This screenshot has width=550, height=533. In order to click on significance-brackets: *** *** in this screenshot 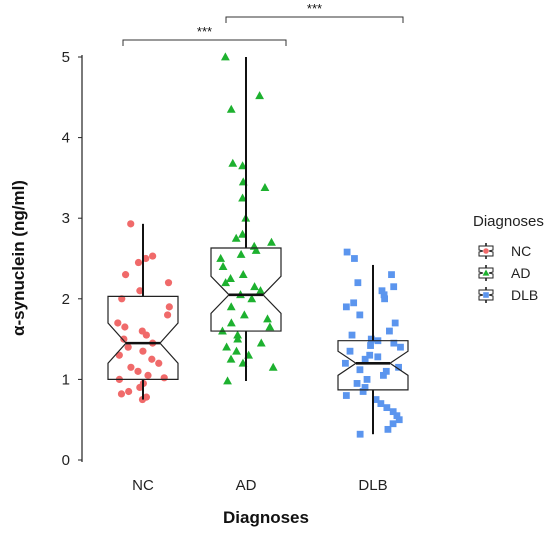, I will do `click(263, 23)`.